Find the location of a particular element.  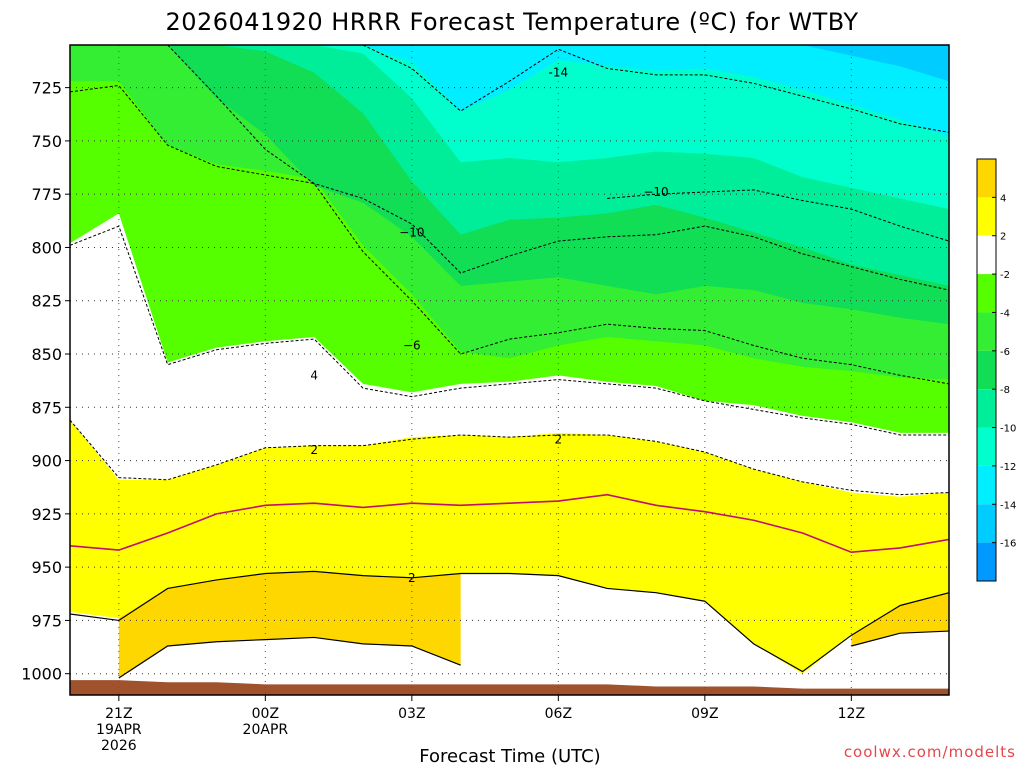

y-tick-label: 725 is located at coordinates (46, 88).